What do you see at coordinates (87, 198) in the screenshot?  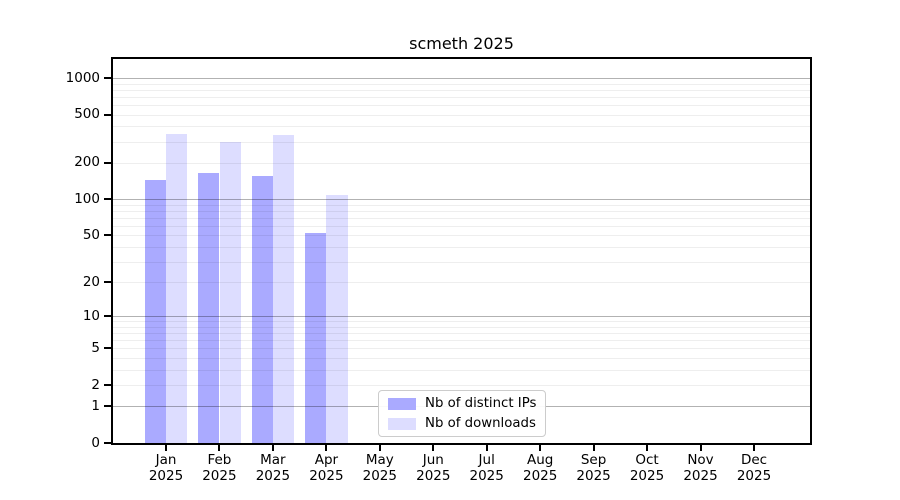 I see `y-tick-label-100: 100` at bounding box center [87, 198].